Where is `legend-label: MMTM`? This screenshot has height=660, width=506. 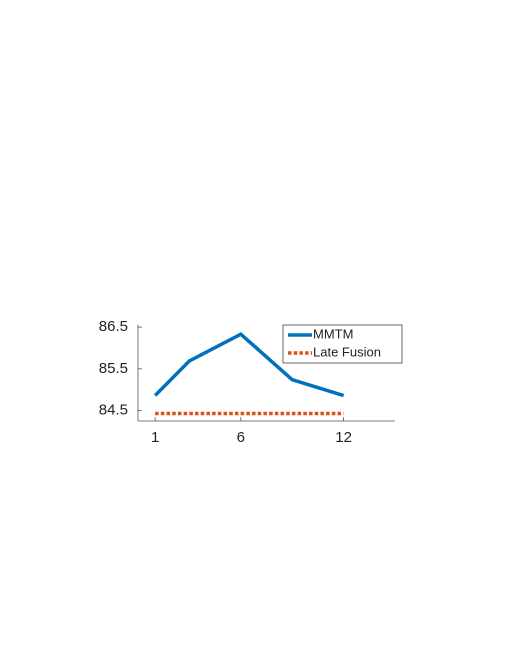 legend-label: MMTM is located at coordinates (333, 333).